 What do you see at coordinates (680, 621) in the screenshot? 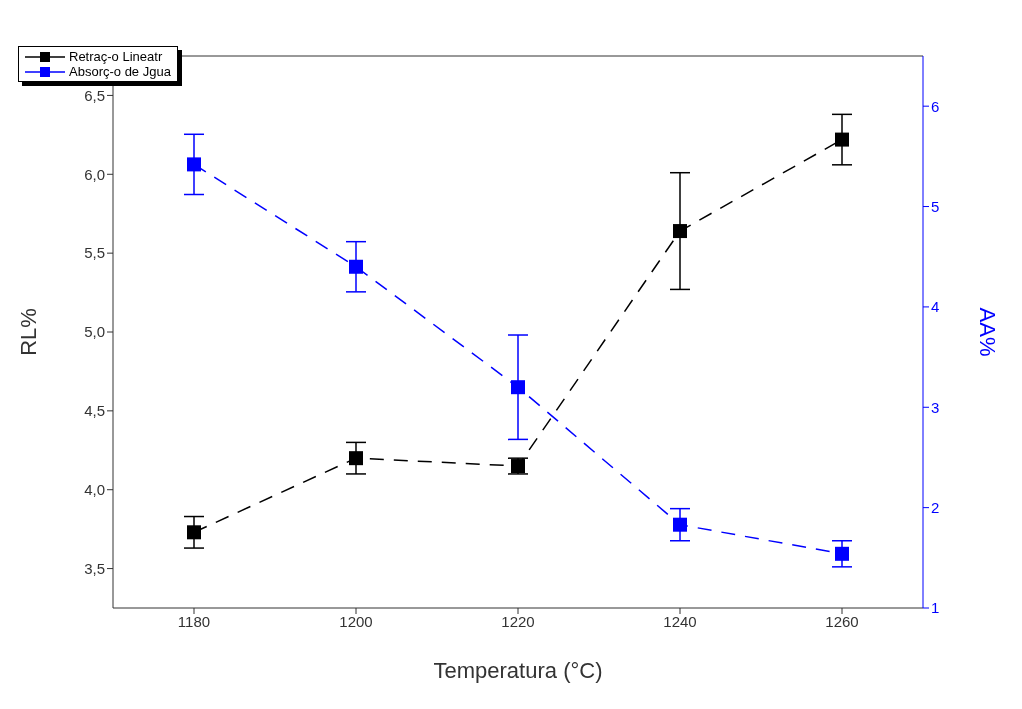
I see `x-tick-label: 1240` at bounding box center [680, 621].